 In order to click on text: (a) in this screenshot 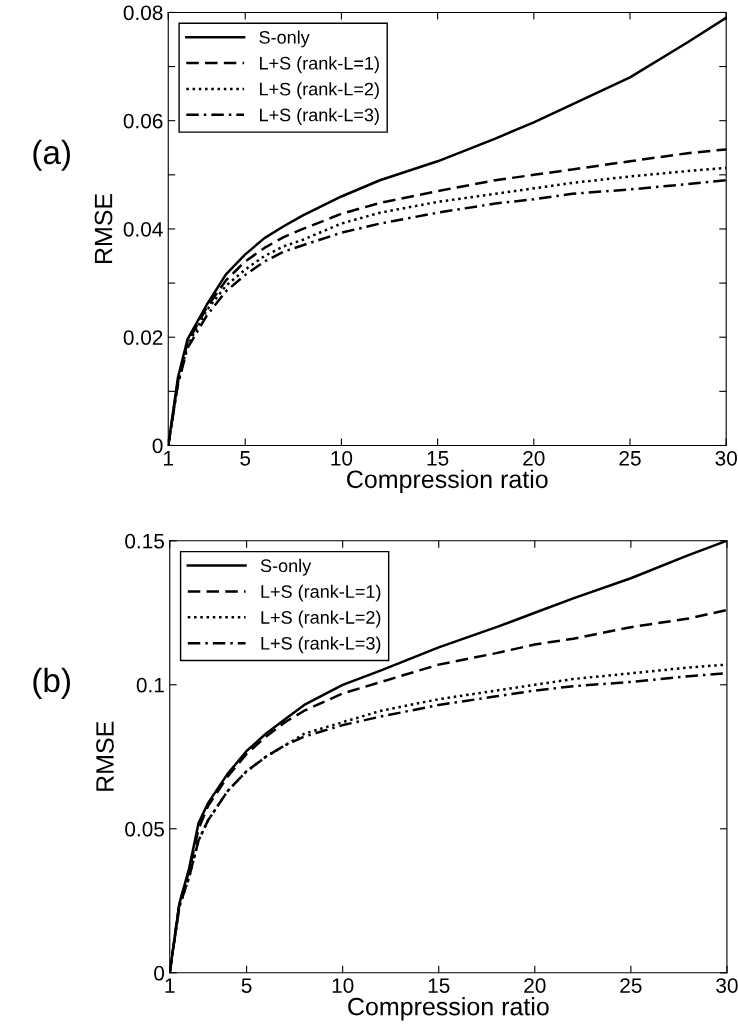, I will do `click(51, 155)`.